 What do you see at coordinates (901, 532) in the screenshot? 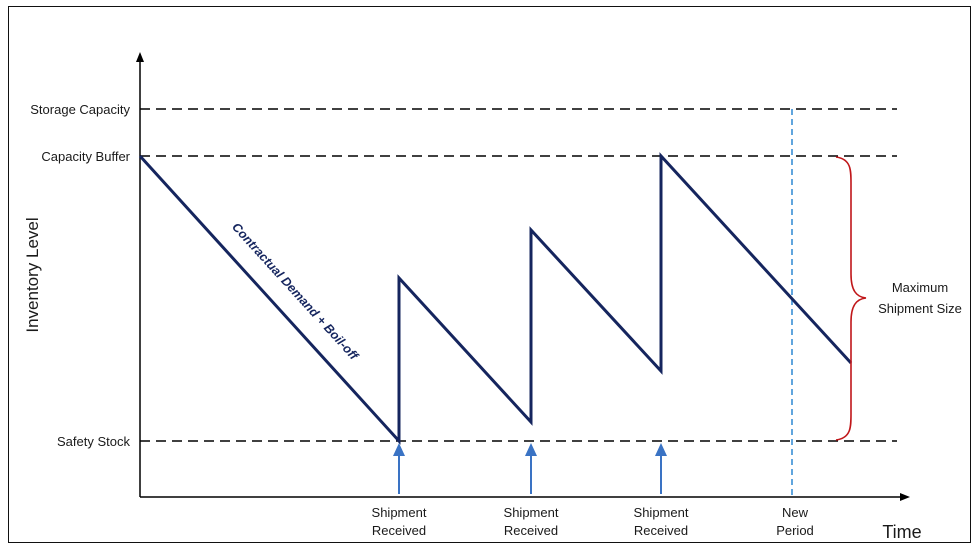
I see `x-axis-label: Time` at bounding box center [901, 532].